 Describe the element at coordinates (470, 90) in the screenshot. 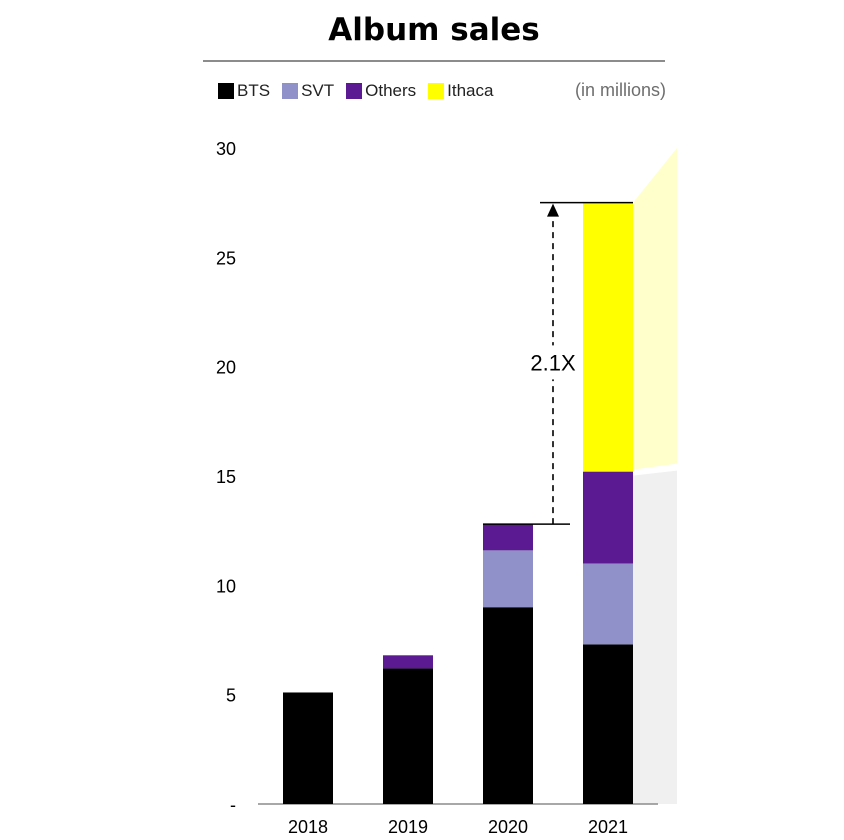

I see `legend-label-ithaca: Ithaca` at that location.